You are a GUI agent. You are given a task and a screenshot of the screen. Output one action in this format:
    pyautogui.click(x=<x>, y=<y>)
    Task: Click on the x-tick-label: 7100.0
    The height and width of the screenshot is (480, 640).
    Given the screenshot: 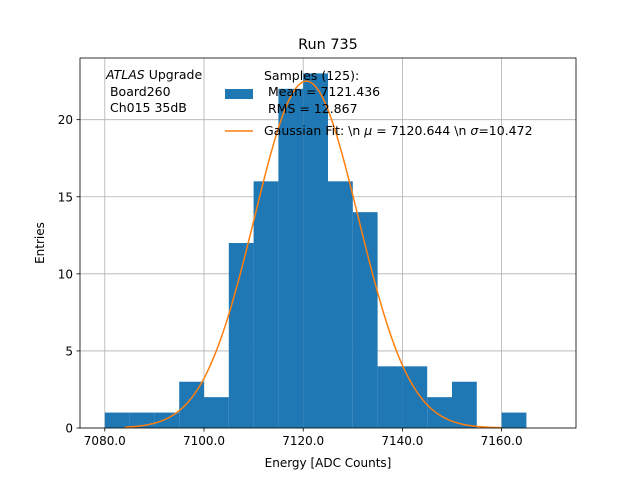 What is the action you would take?
    pyautogui.click(x=204, y=441)
    